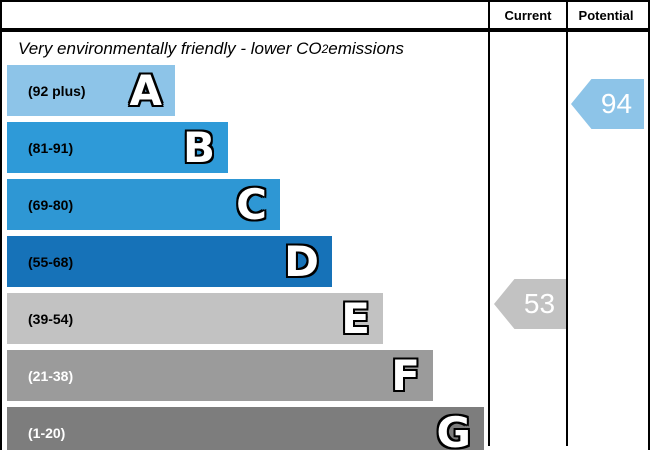  I want to click on band-g: (1-20) G, so click(245, 428).